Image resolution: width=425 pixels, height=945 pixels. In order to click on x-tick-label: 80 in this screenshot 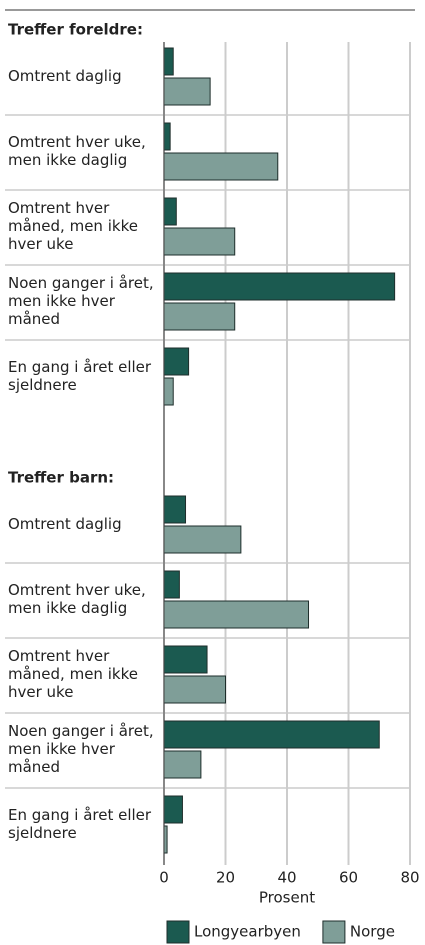, I will do `click(409, 878)`.